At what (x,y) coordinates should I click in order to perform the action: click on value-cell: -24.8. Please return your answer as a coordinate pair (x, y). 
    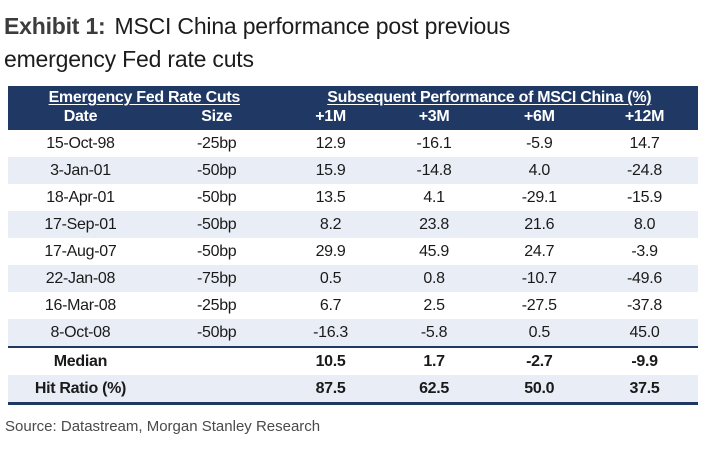
    Looking at the image, I should click on (644, 170).